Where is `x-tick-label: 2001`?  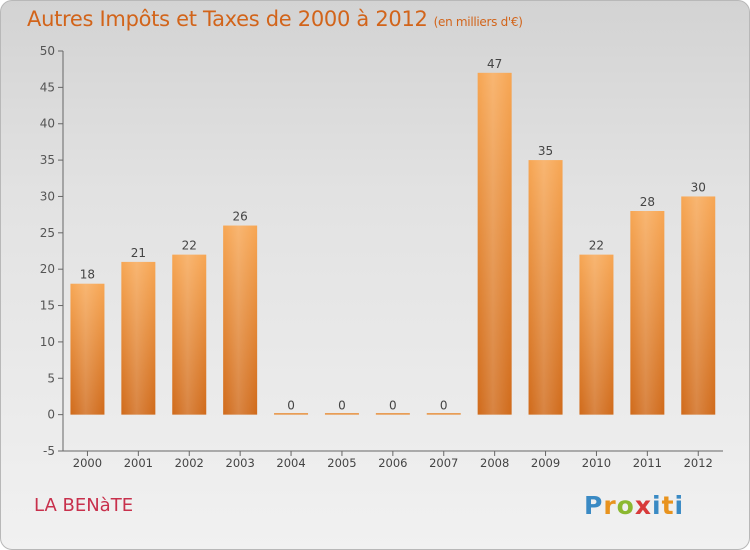
x-tick-label: 2001 is located at coordinates (138, 463).